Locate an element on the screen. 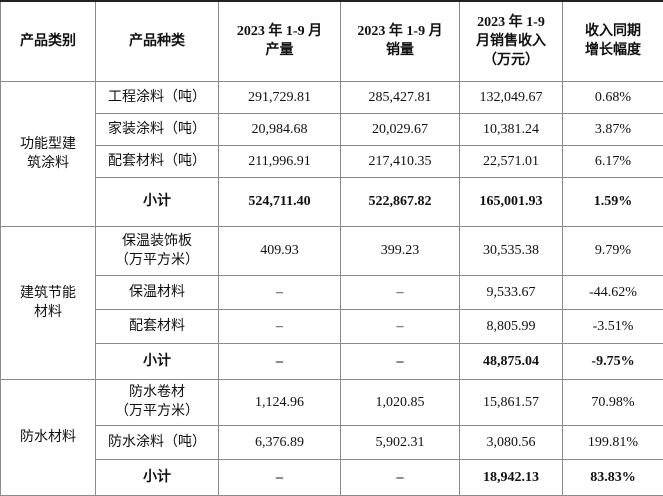  subtotal-cell: 522,867.82 is located at coordinates (400, 201).